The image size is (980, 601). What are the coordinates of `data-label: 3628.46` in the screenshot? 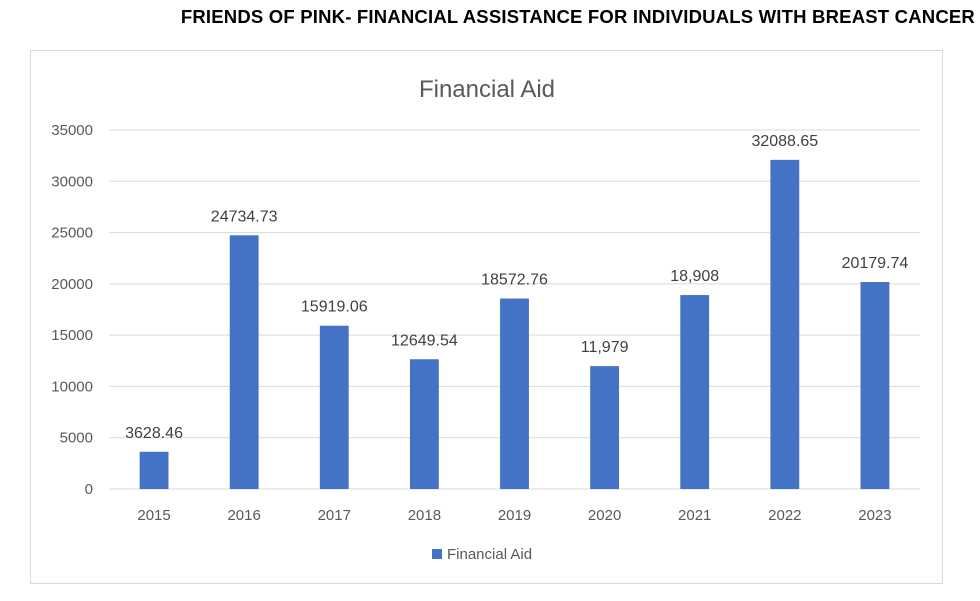 It's located at (154, 433).